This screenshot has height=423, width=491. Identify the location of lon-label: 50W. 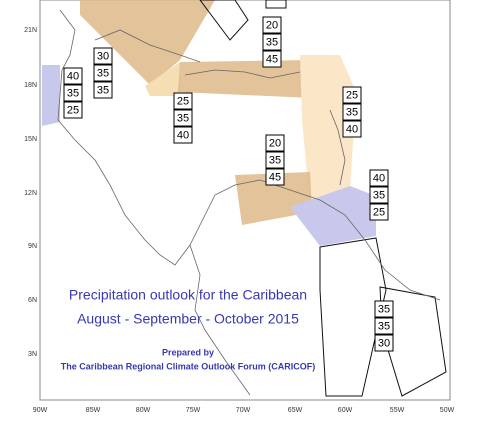
(447, 410).